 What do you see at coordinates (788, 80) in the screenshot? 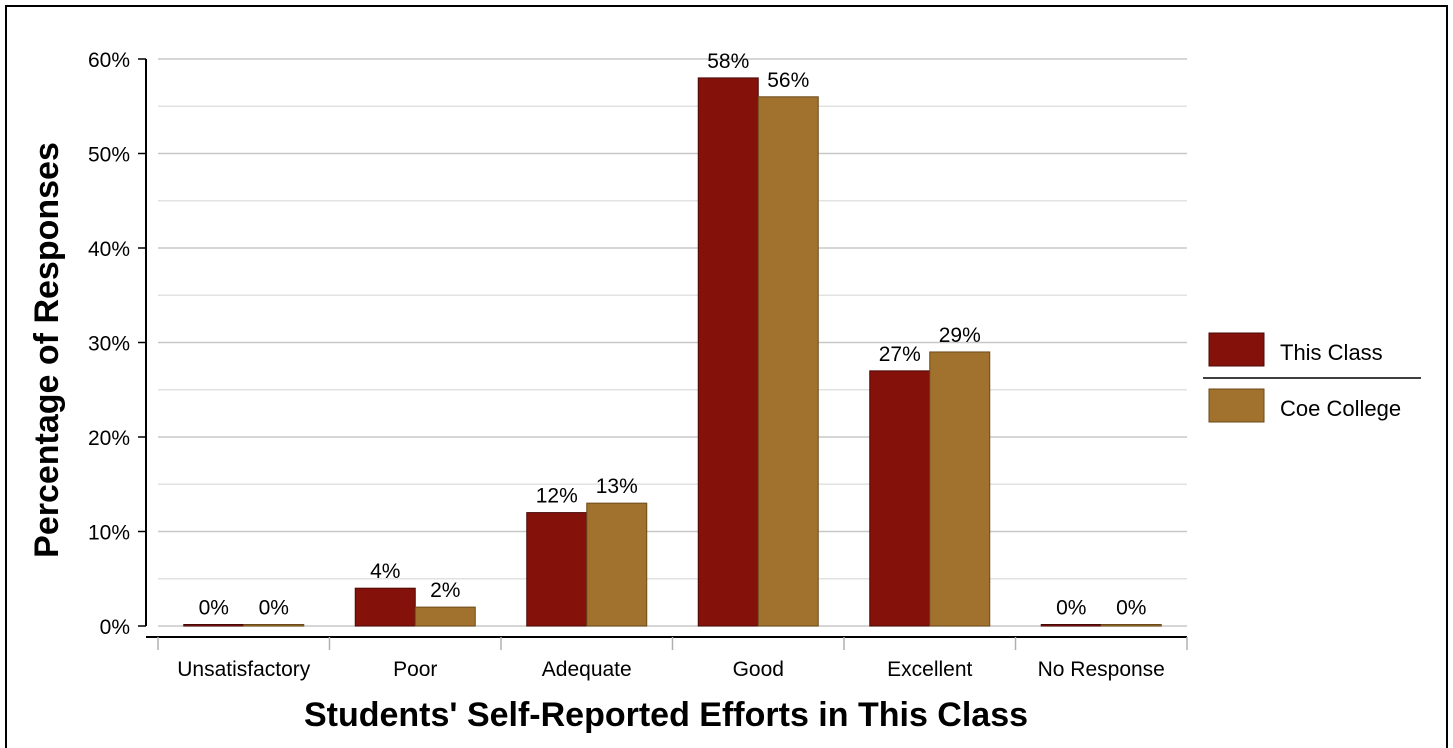
I see `bar-value-label: 56%` at bounding box center [788, 80].